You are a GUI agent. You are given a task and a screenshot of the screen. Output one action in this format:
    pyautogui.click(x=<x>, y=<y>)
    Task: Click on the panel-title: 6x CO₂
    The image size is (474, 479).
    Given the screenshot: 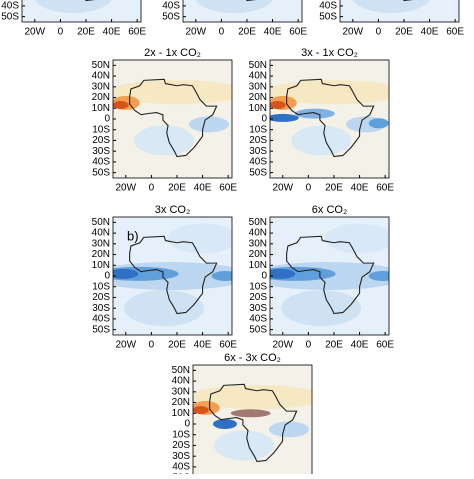 What is the action you would take?
    pyautogui.click(x=329, y=210)
    